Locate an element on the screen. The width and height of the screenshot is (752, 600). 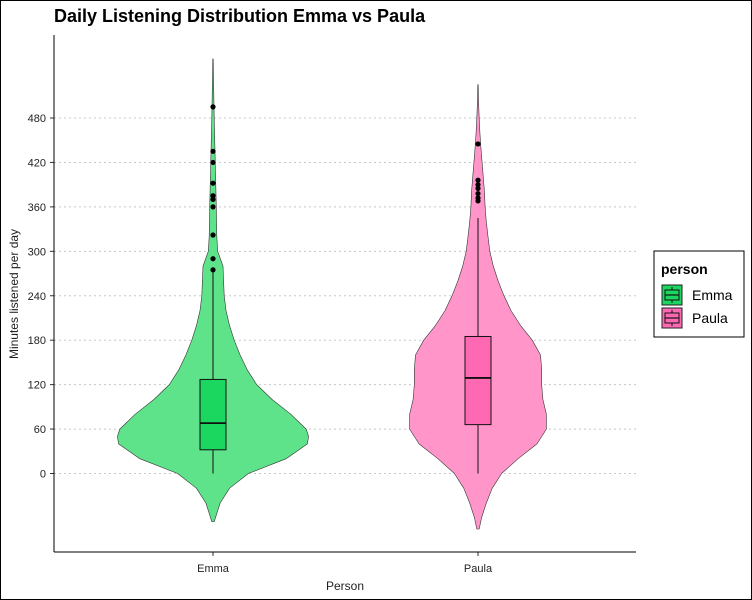
legend-title: person is located at coordinates (684, 269).